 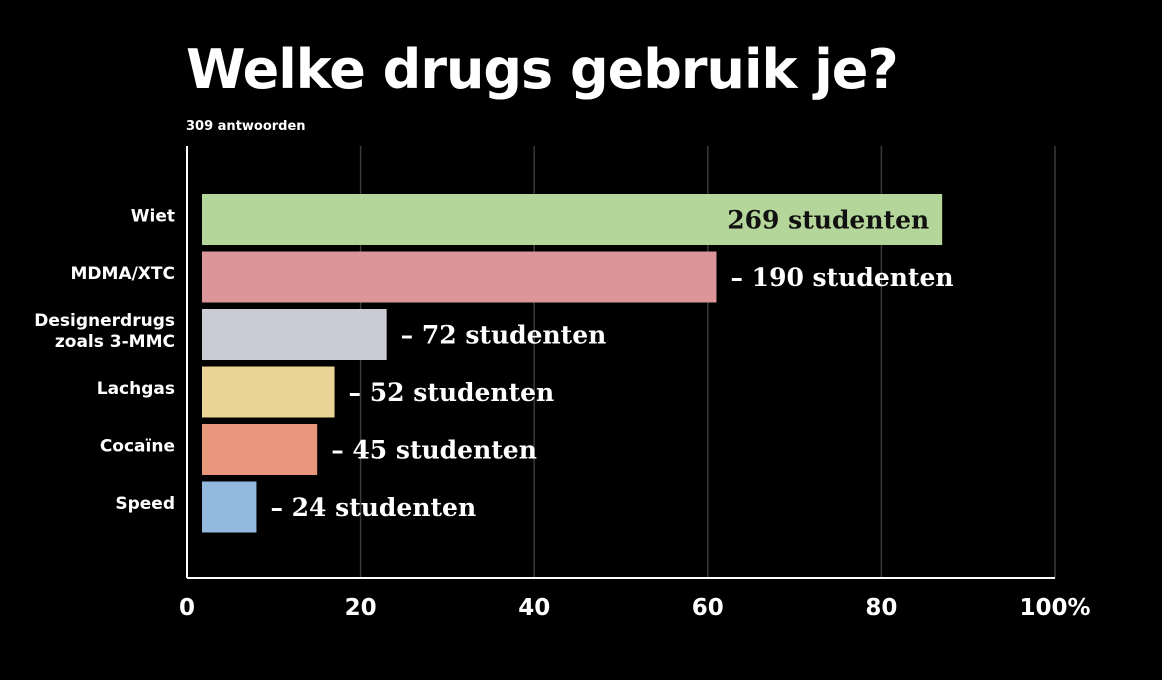 I want to click on data-label: – 45 studenten, so click(x=434, y=450).